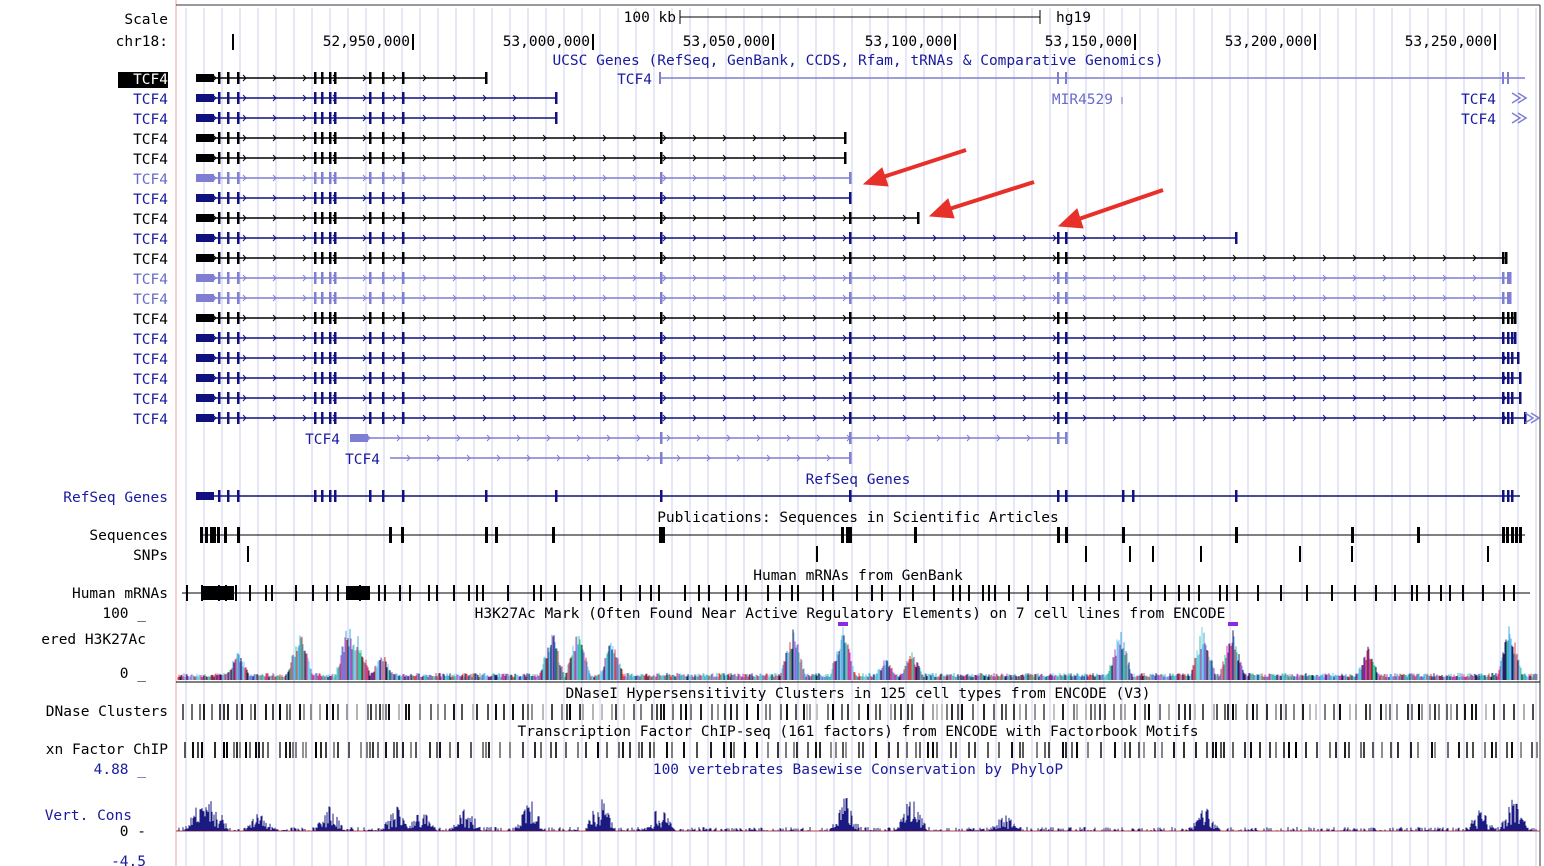 This screenshot has height=866, width=1544. Describe the element at coordinates (858, 712) in the screenshot. I see `dnase-track` at that location.